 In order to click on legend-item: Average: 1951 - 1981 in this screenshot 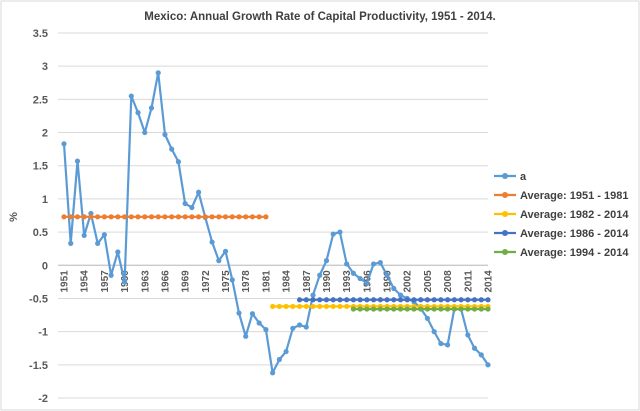, I will do `click(561, 196)`.